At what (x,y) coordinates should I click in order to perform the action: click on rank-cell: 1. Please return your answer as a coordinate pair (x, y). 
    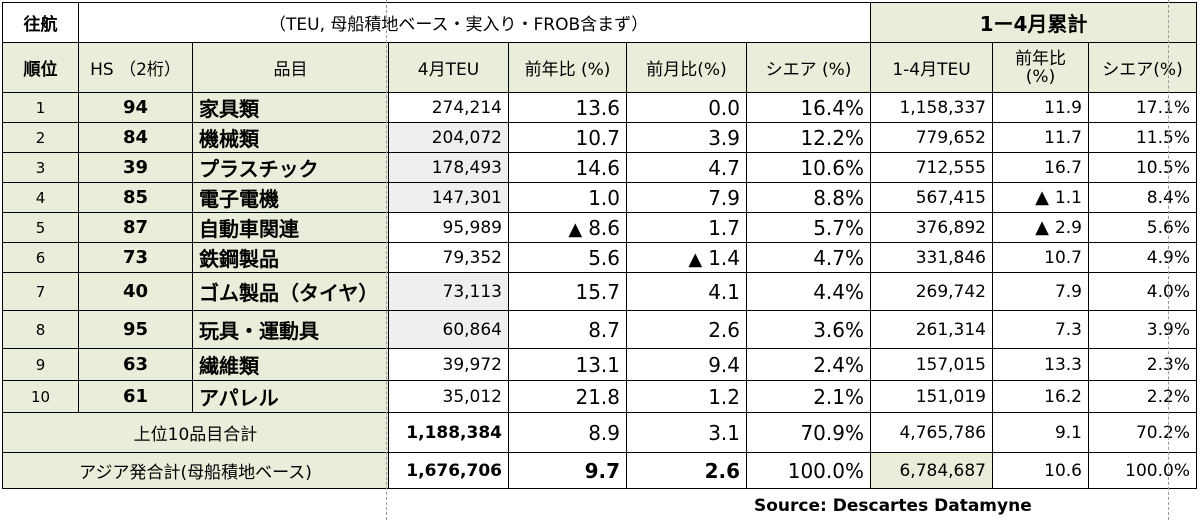
    Looking at the image, I should click on (40, 107).